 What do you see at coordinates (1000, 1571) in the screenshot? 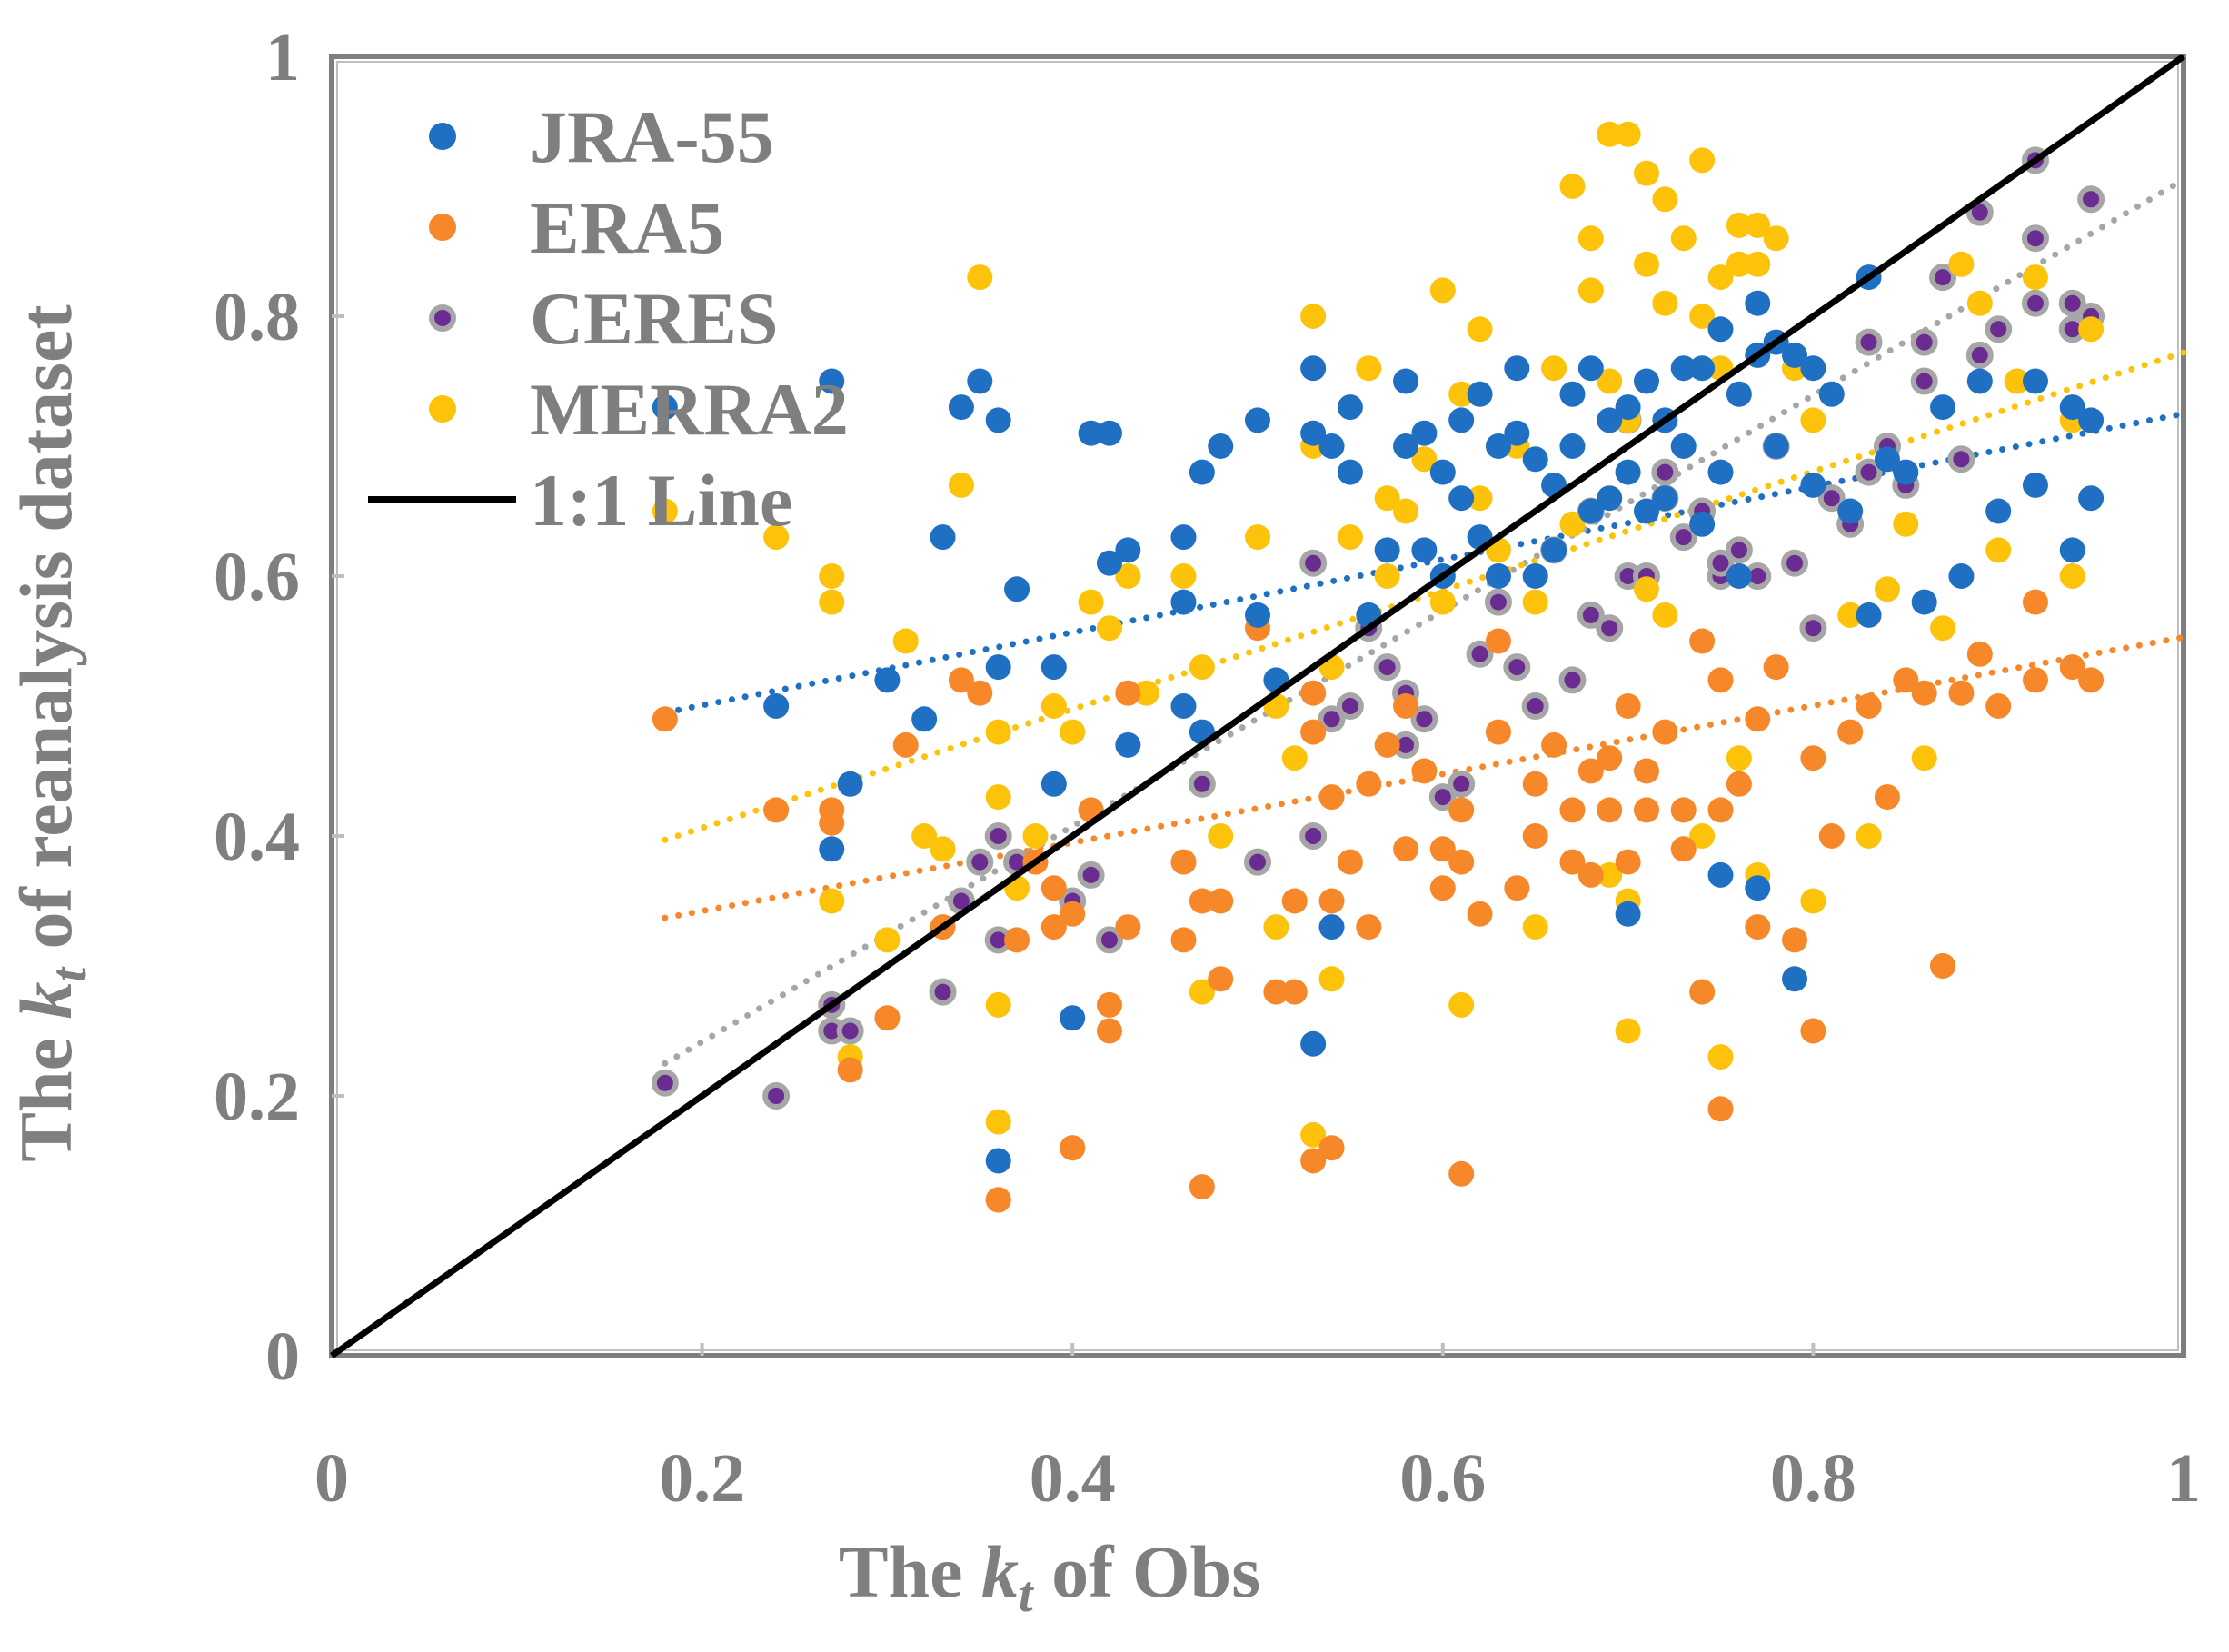
I see `x-axis-title-k: k` at bounding box center [1000, 1571].